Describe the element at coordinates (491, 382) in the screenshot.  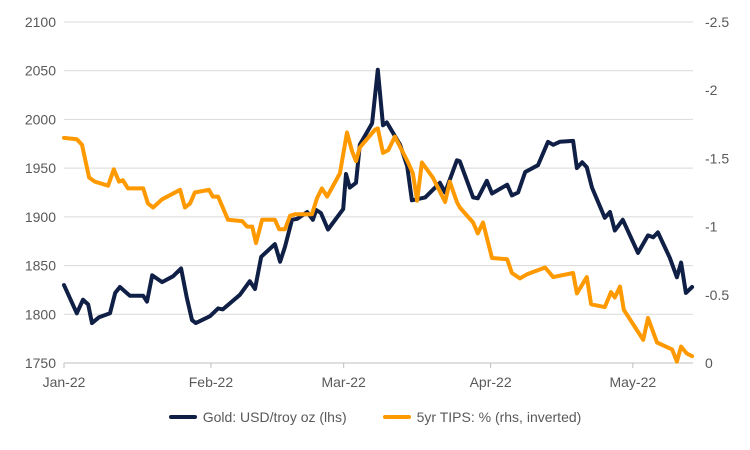
I see `x-tick-label: Apr-22` at that location.